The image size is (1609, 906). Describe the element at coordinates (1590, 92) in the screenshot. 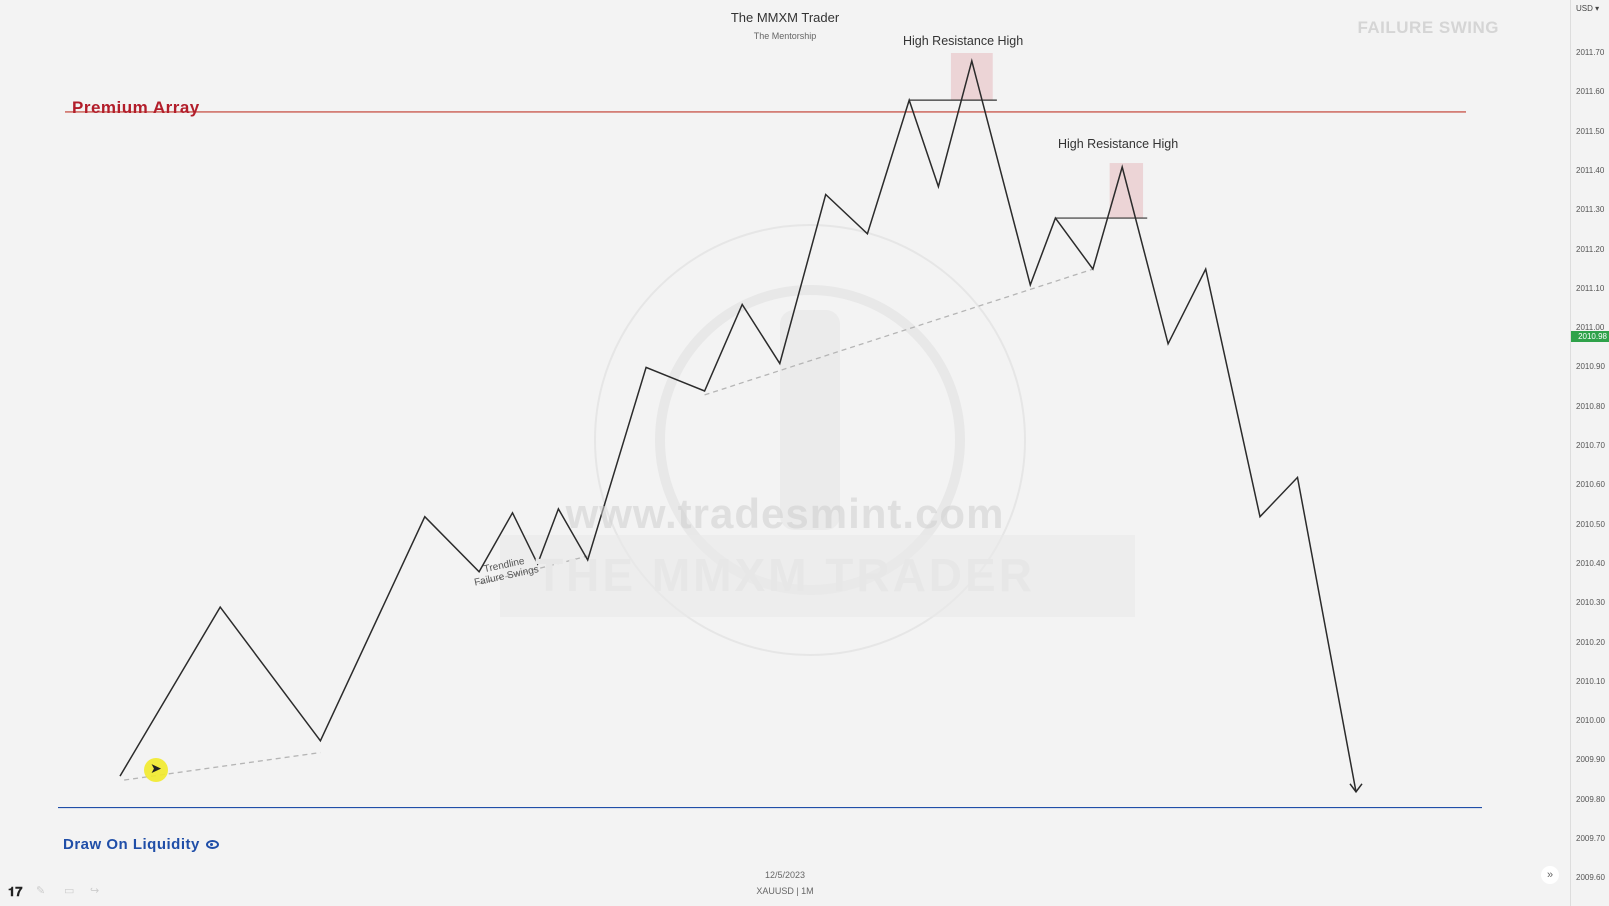

I see `price-tick-label: 2011.60` at that location.